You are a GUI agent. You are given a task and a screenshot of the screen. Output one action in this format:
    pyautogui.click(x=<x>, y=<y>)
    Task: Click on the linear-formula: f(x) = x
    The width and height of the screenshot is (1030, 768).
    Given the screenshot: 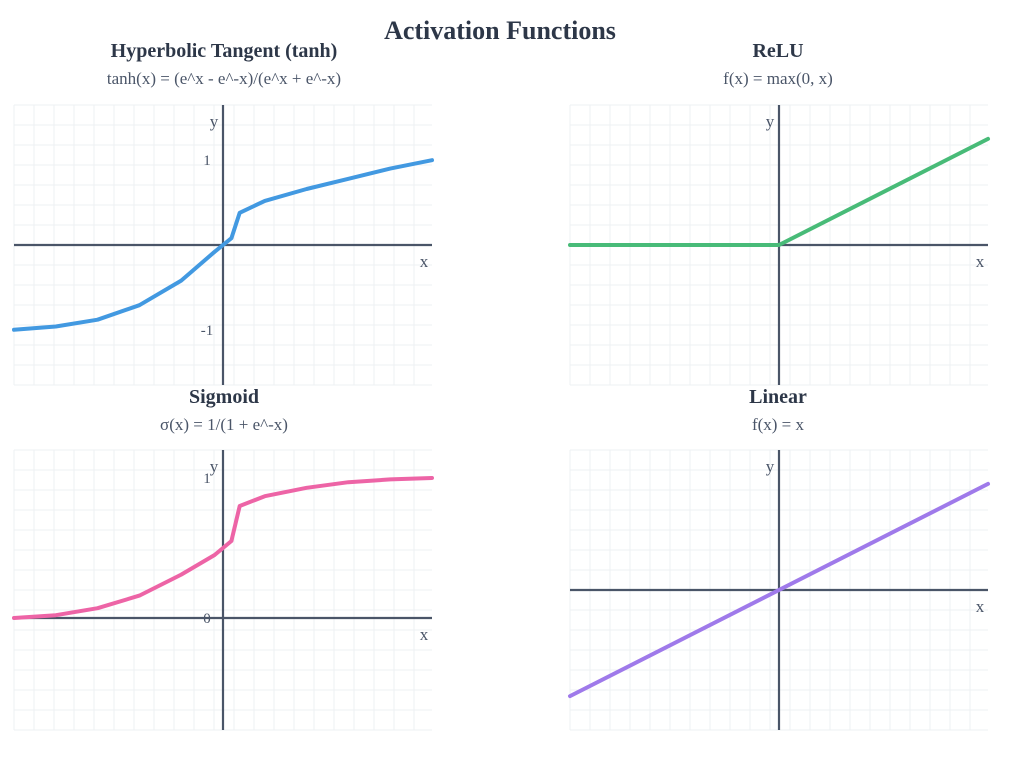 What is the action you would take?
    pyautogui.click(x=778, y=424)
    